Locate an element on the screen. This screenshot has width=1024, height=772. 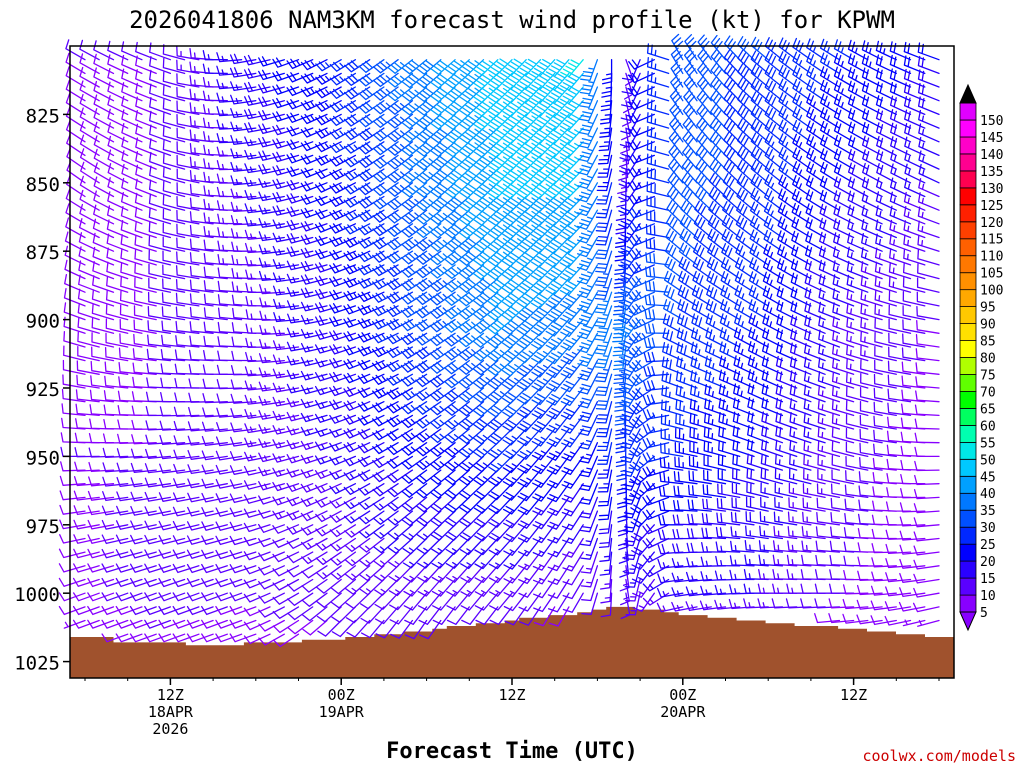
colorbar-label: 55 is located at coordinates (988, 443).